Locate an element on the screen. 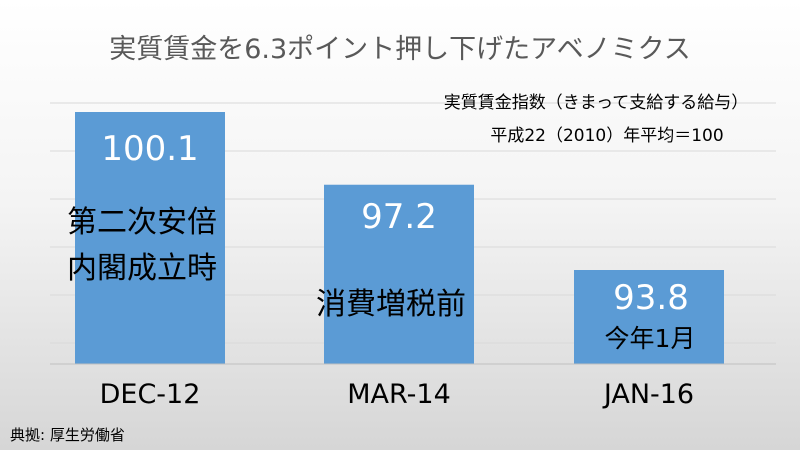 The width and height of the screenshot is (800, 450). annotation-dec-12-line-2: 内閣成立時 is located at coordinates (142, 268).